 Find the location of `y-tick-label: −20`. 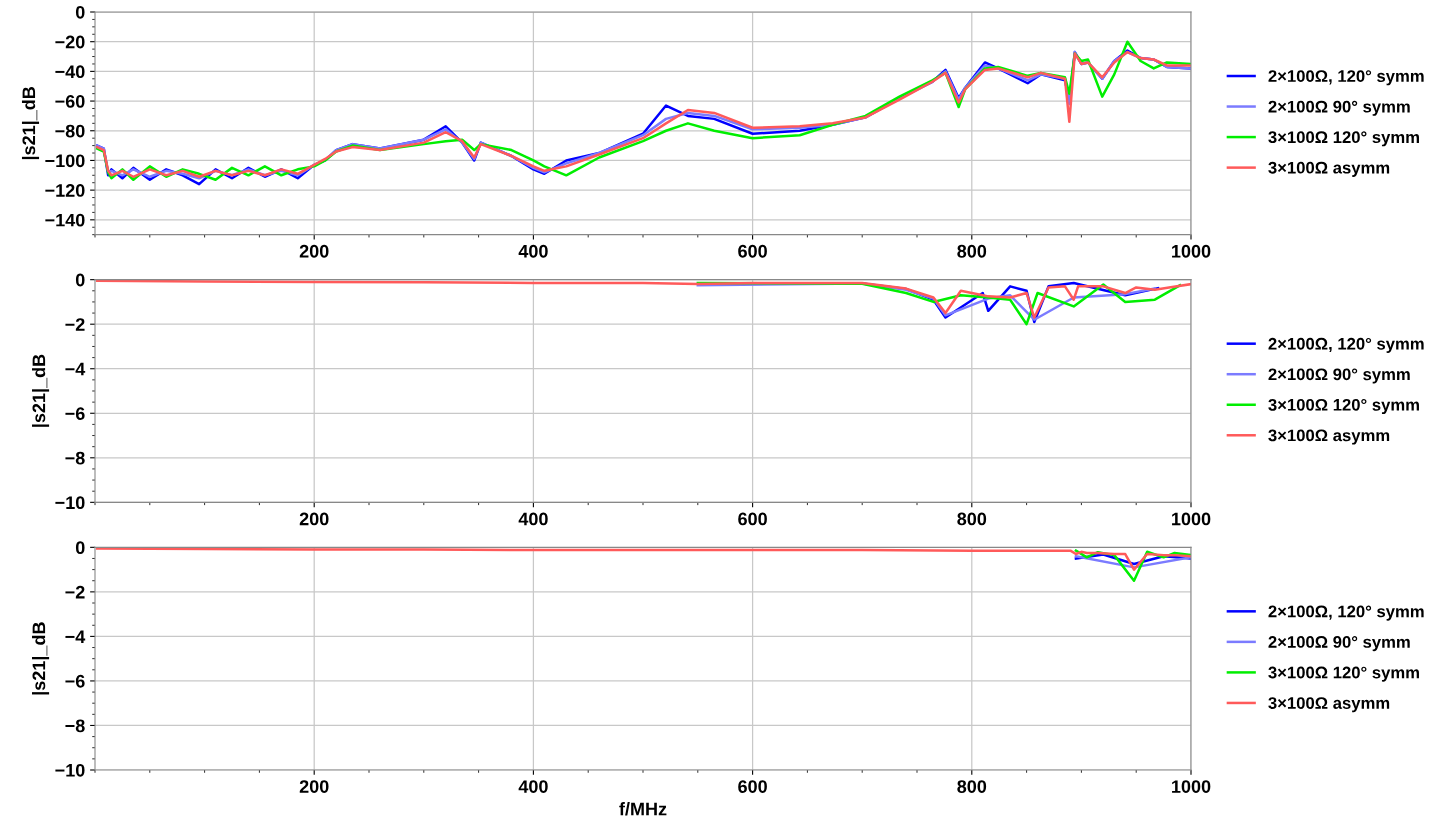

y-tick-label: −20 is located at coordinates (70, 42).